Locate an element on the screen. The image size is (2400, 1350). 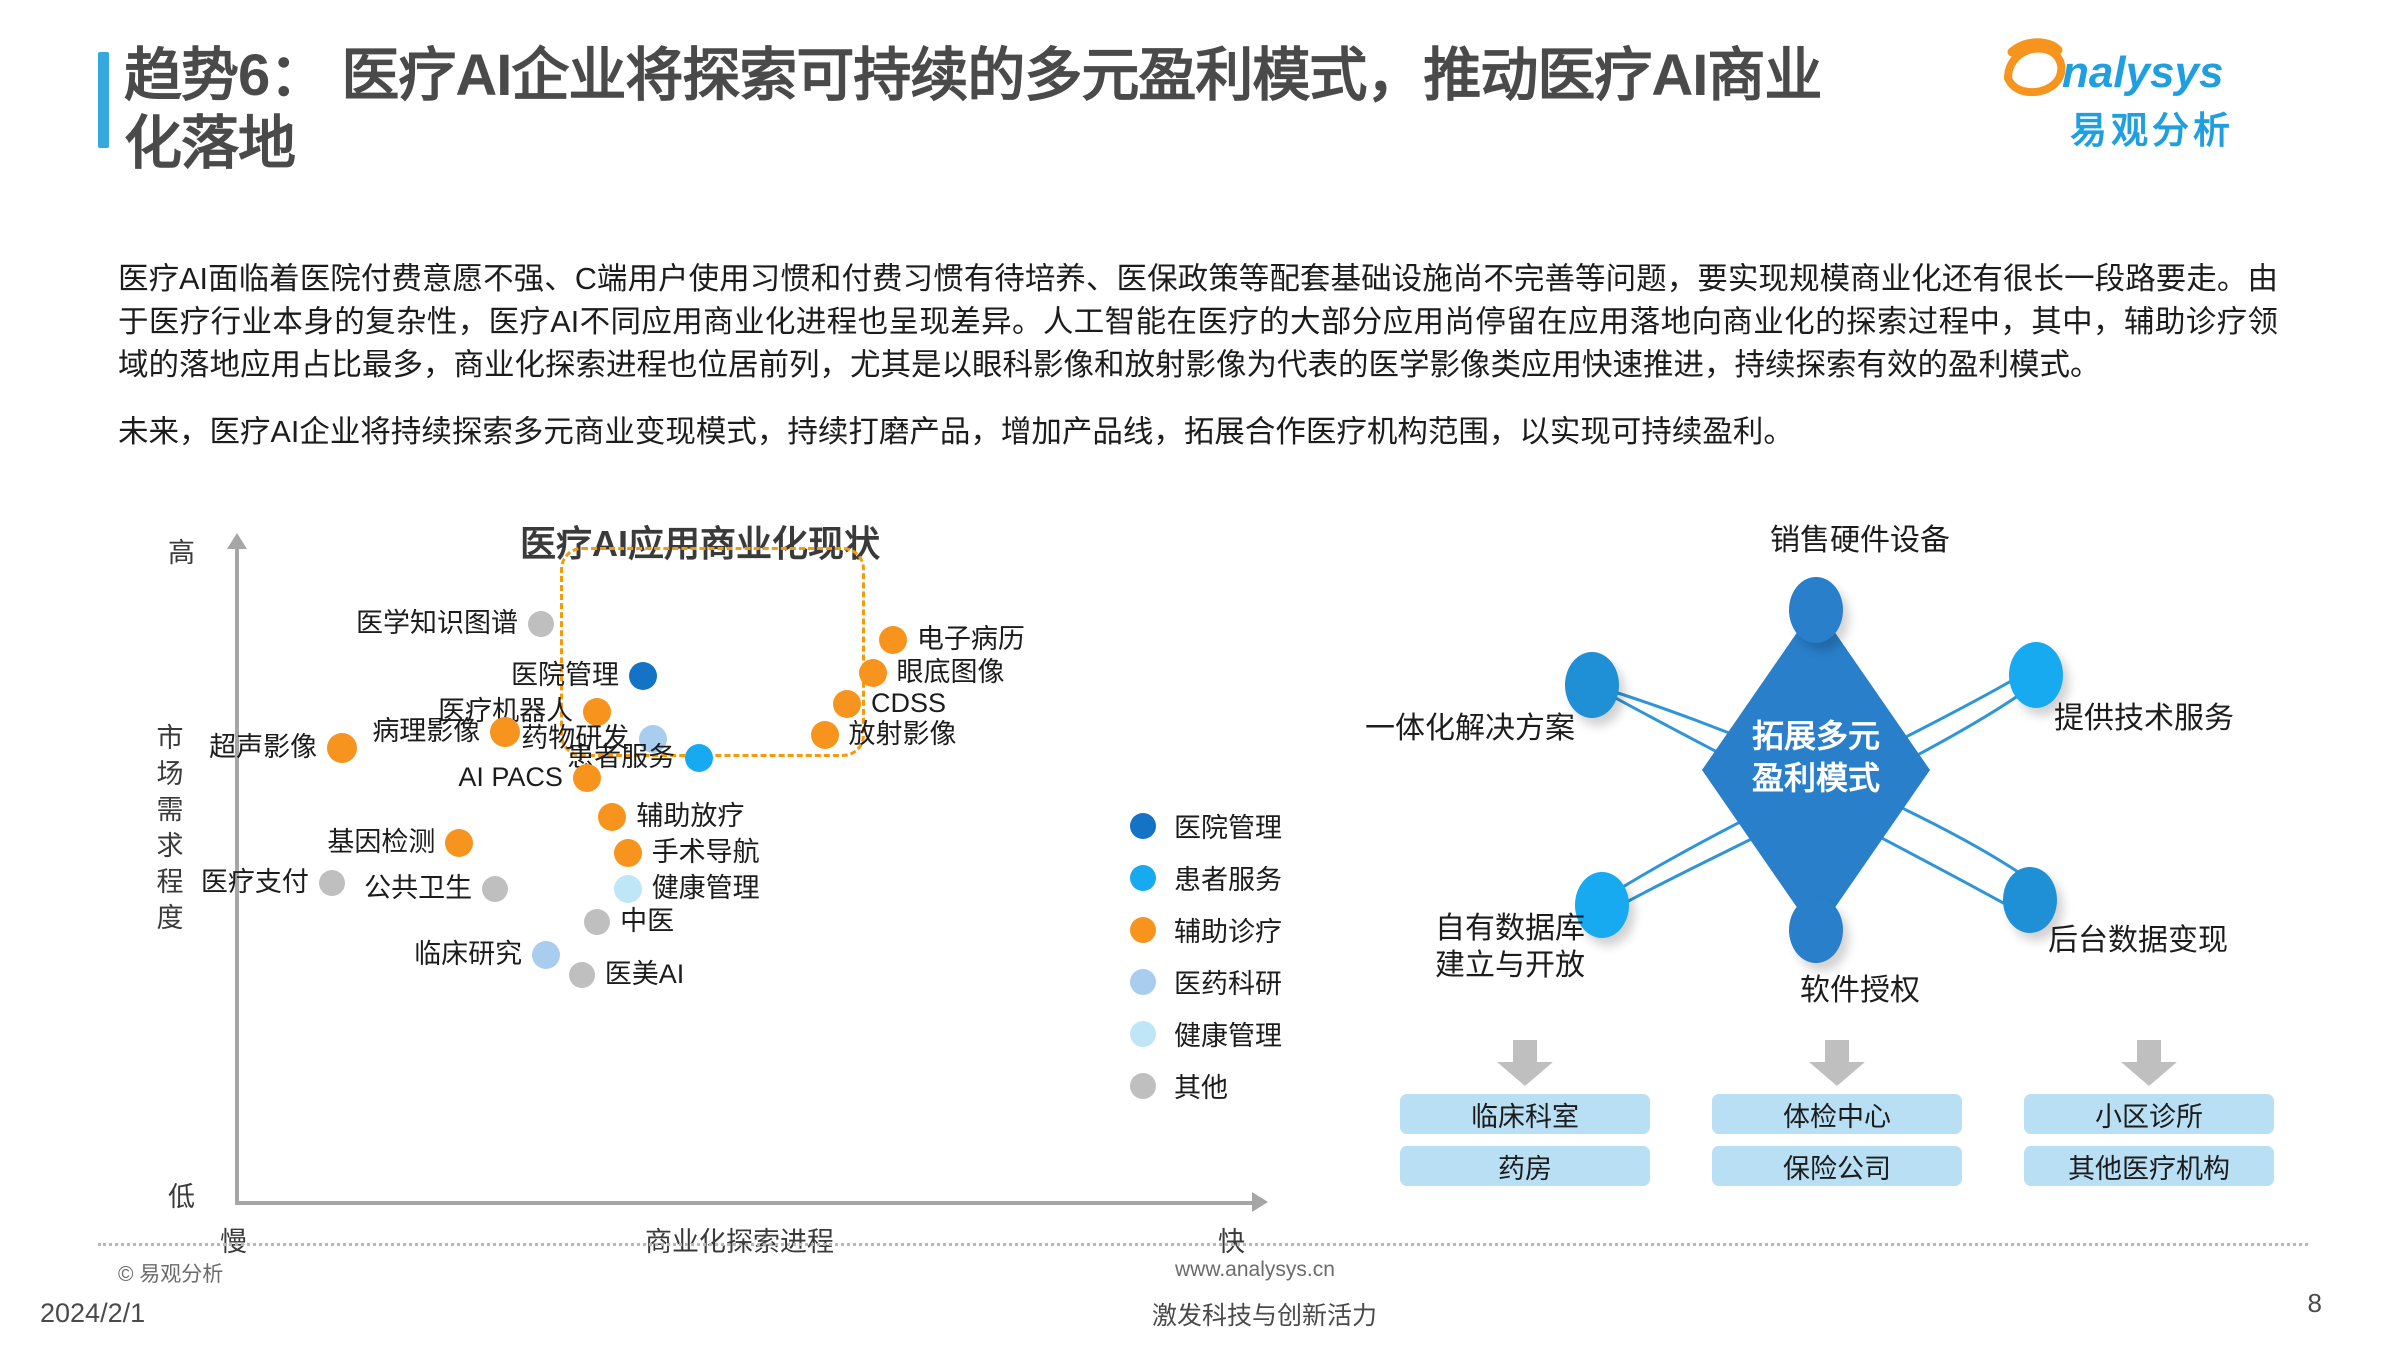
svg-text: nalysys is located at coordinates (2142, 72).